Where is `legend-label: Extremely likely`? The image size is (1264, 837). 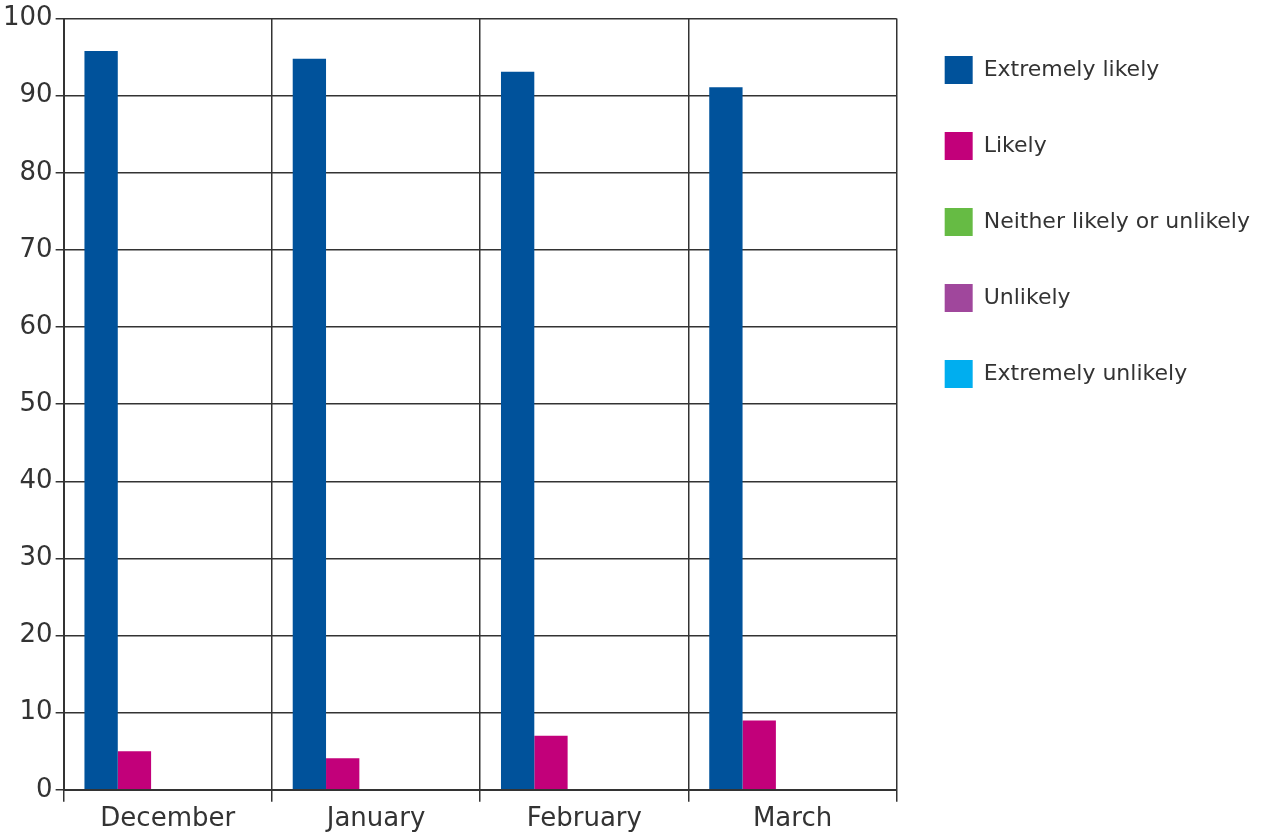
legend-label: Extremely likely is located at coordinates (1071, 68).